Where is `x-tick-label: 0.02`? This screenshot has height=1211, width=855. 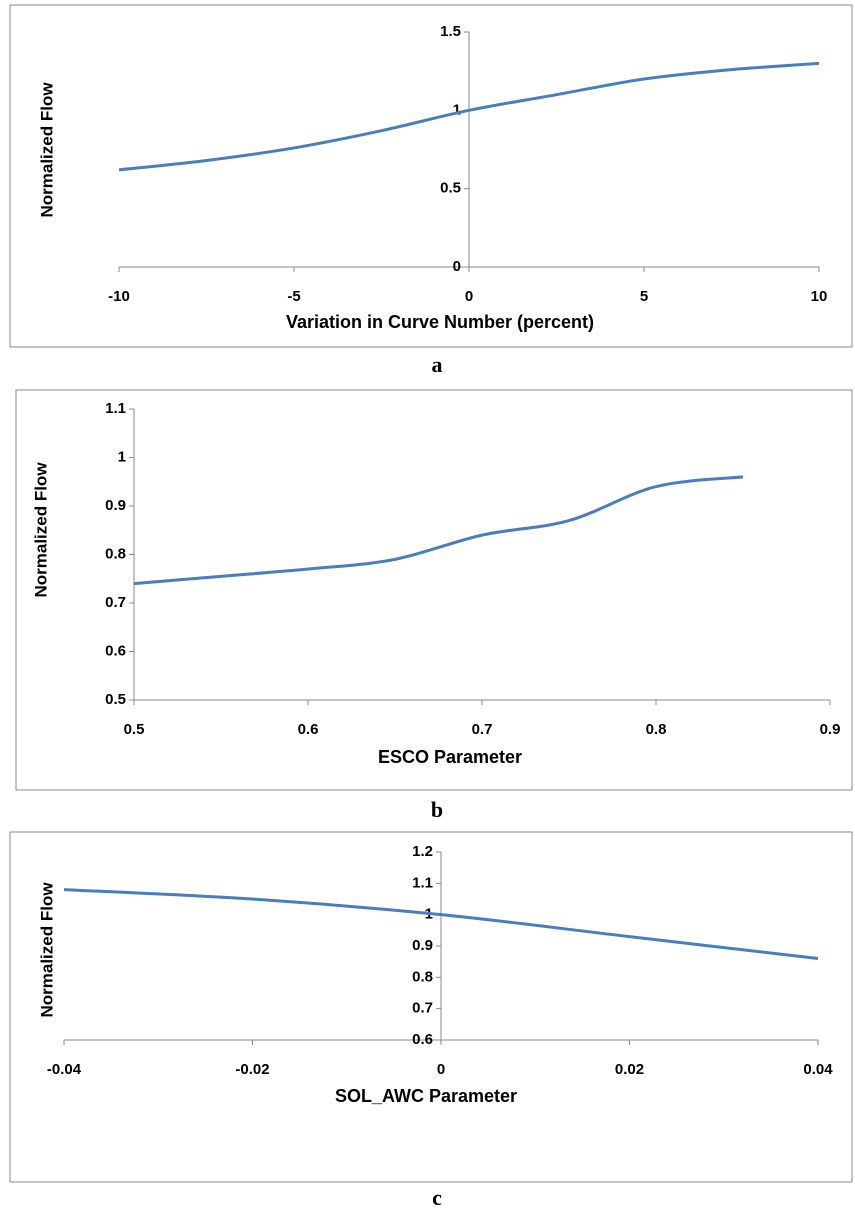
x-tick-label: 0.02 is located at coordinates (629, 1069).